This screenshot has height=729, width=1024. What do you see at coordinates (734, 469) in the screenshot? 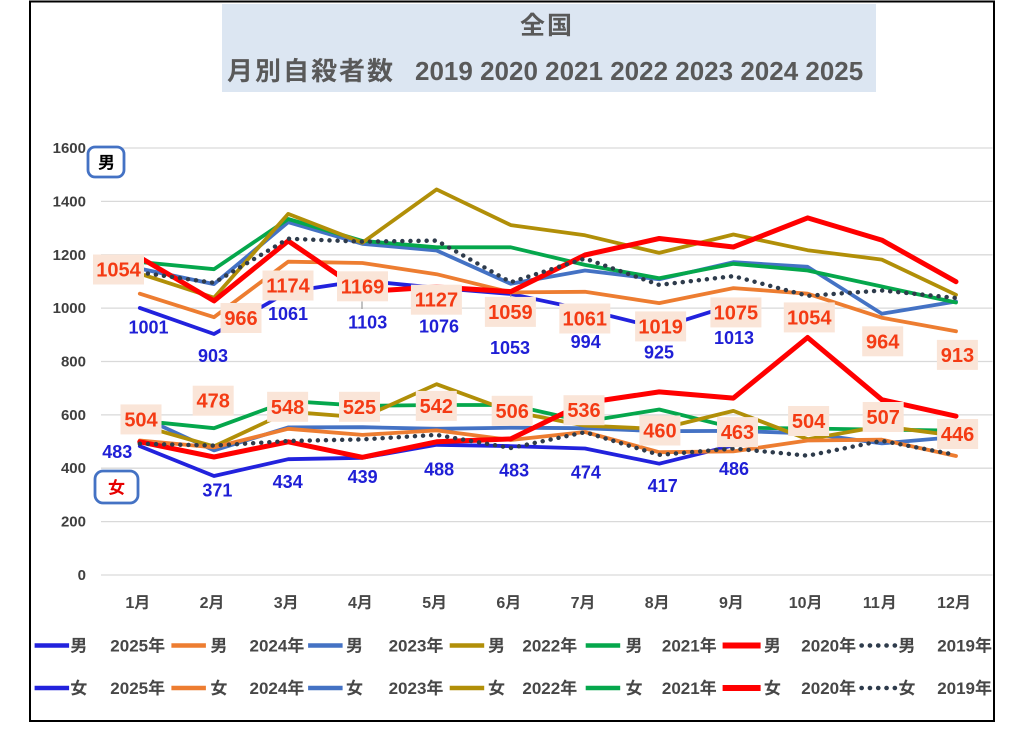
I see `svg-text: 486` at bounding box center [734, 469].